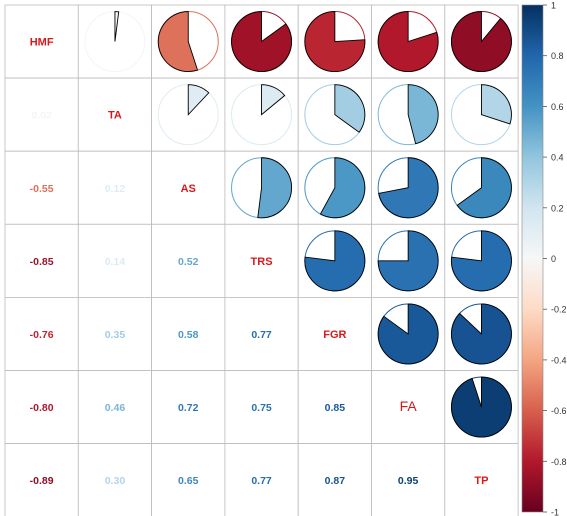 The width and height of the screenshot is (567, 516). I want to click on diagonal-label: TRS, so click(262, 262).